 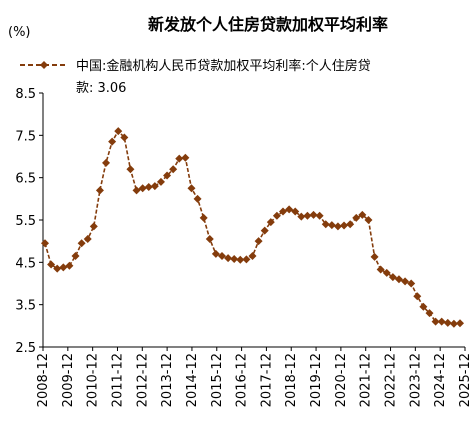 What do you see at coordinates (25, 94) in the screenshot?
I see `y-tick-label: 8.5` at bounding box center [25, 94].